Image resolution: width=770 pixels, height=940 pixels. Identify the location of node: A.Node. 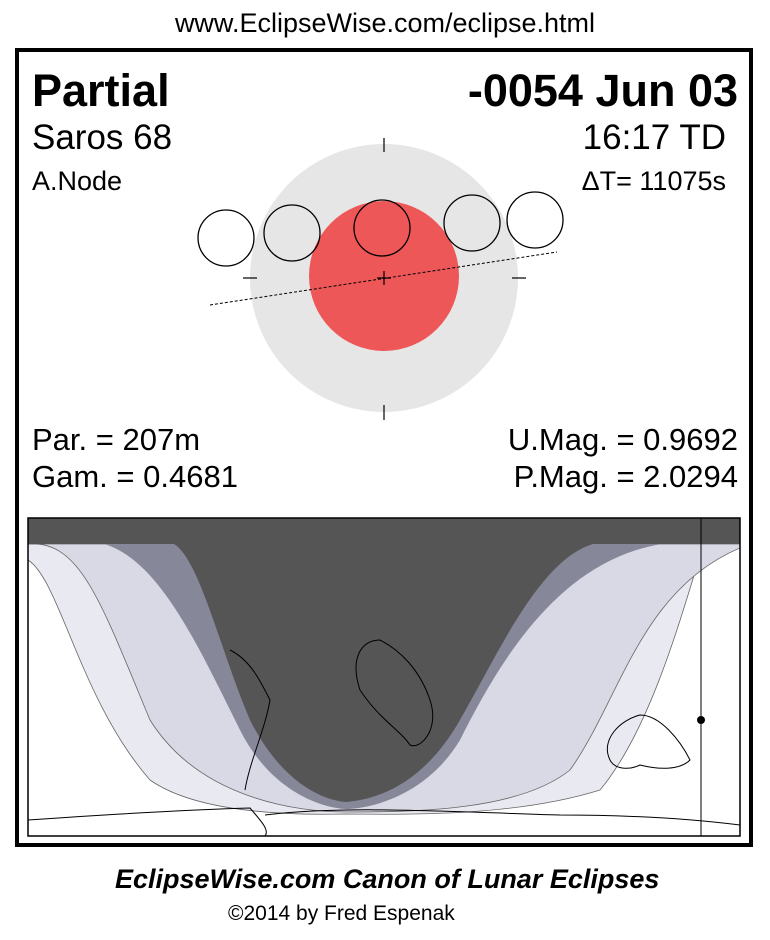
(77, 181).